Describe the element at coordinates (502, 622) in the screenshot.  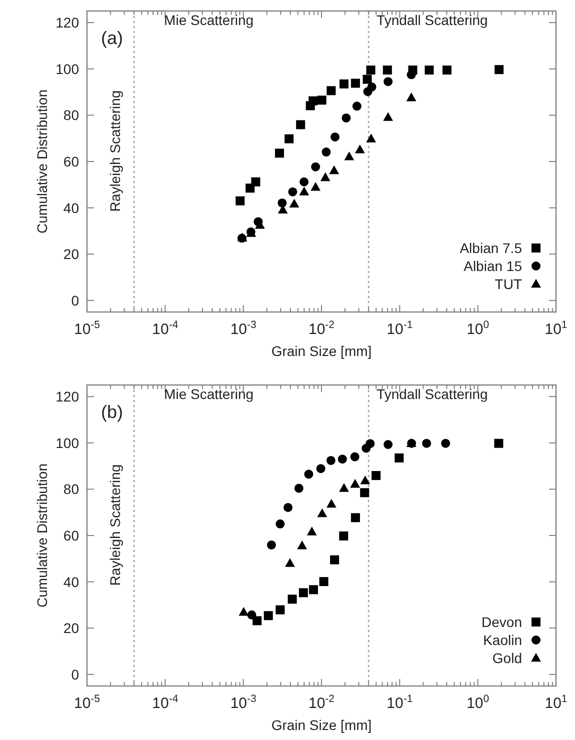
I see `legend-label: Devon` at that location.